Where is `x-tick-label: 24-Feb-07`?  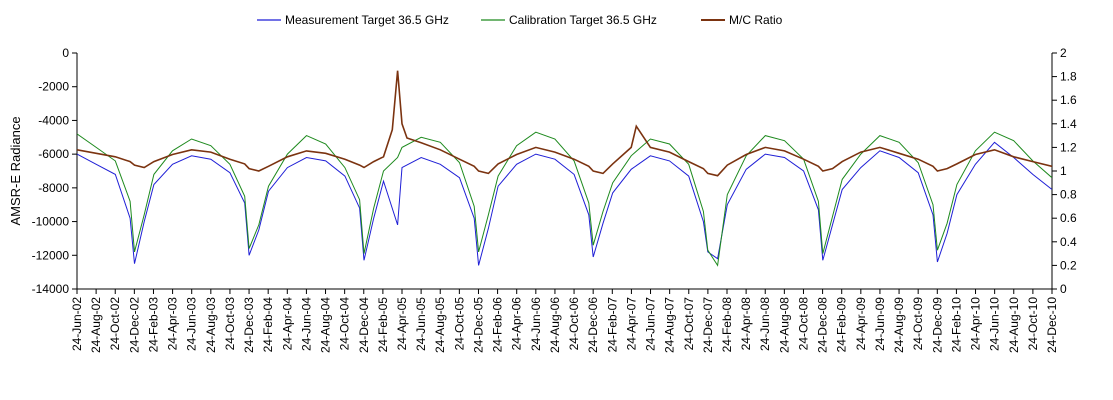 x-tick-label: 24-Feb-07 is located at coordinates (612, 325).